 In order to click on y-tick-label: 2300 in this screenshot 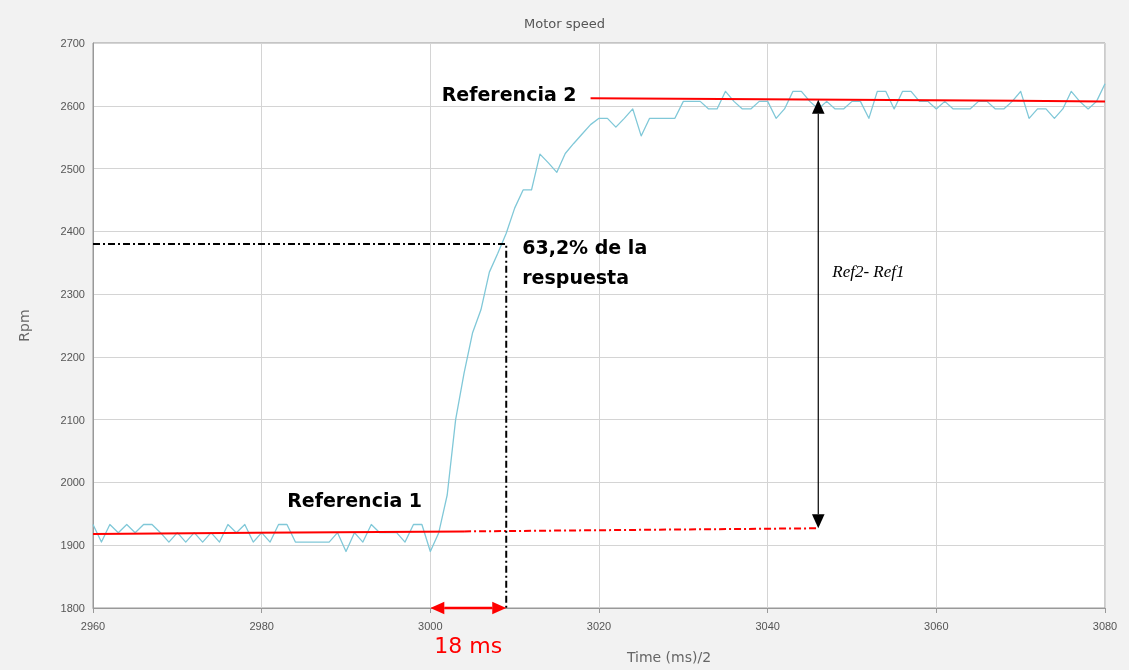, I will do `click(72, 294)`.